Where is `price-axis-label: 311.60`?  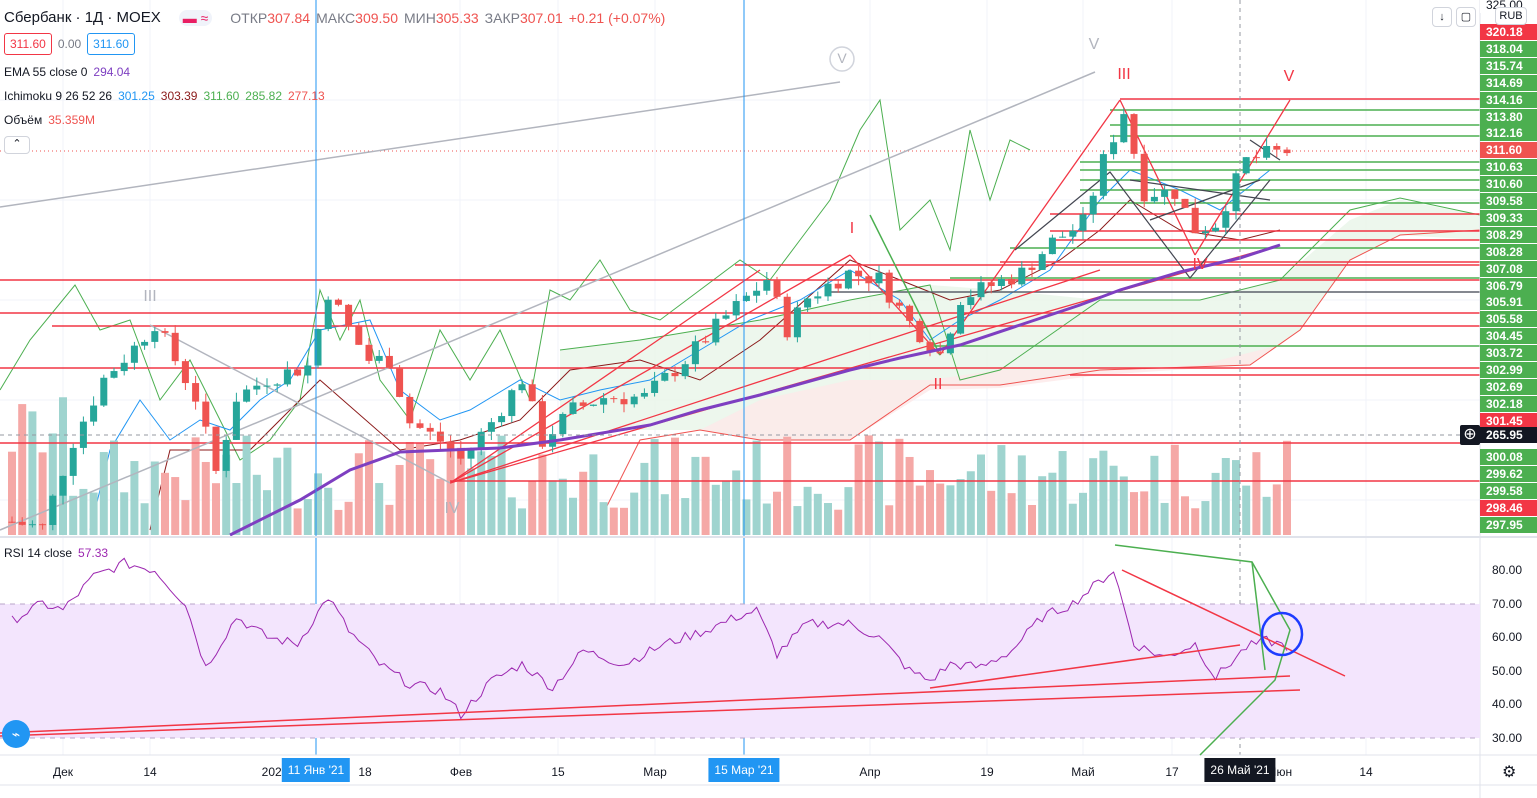 price-axis-label: 311.60 is located at coordinates (1508, 150).